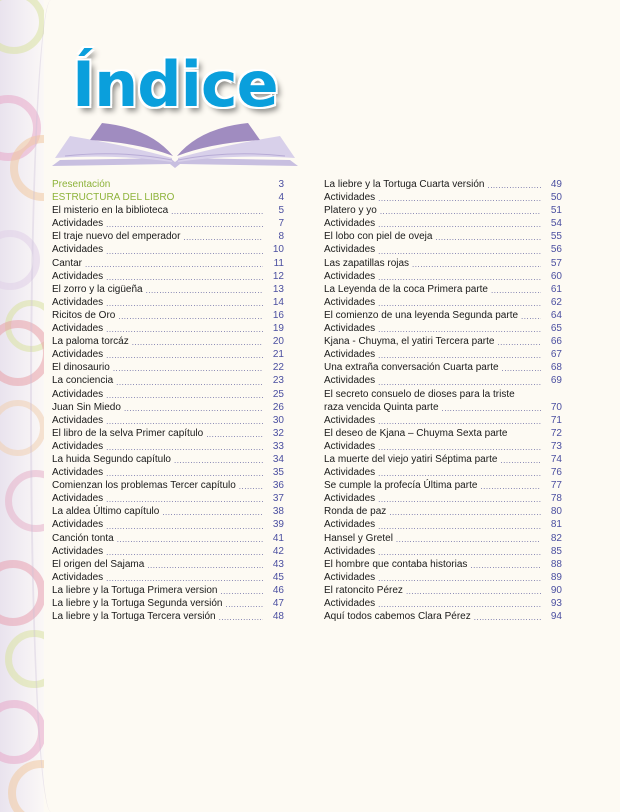 This screenshot has width=620, height=812. Describe the element at coordinates (556, 224) in the screenshot. I see `toc-page-number: 54` at that location.